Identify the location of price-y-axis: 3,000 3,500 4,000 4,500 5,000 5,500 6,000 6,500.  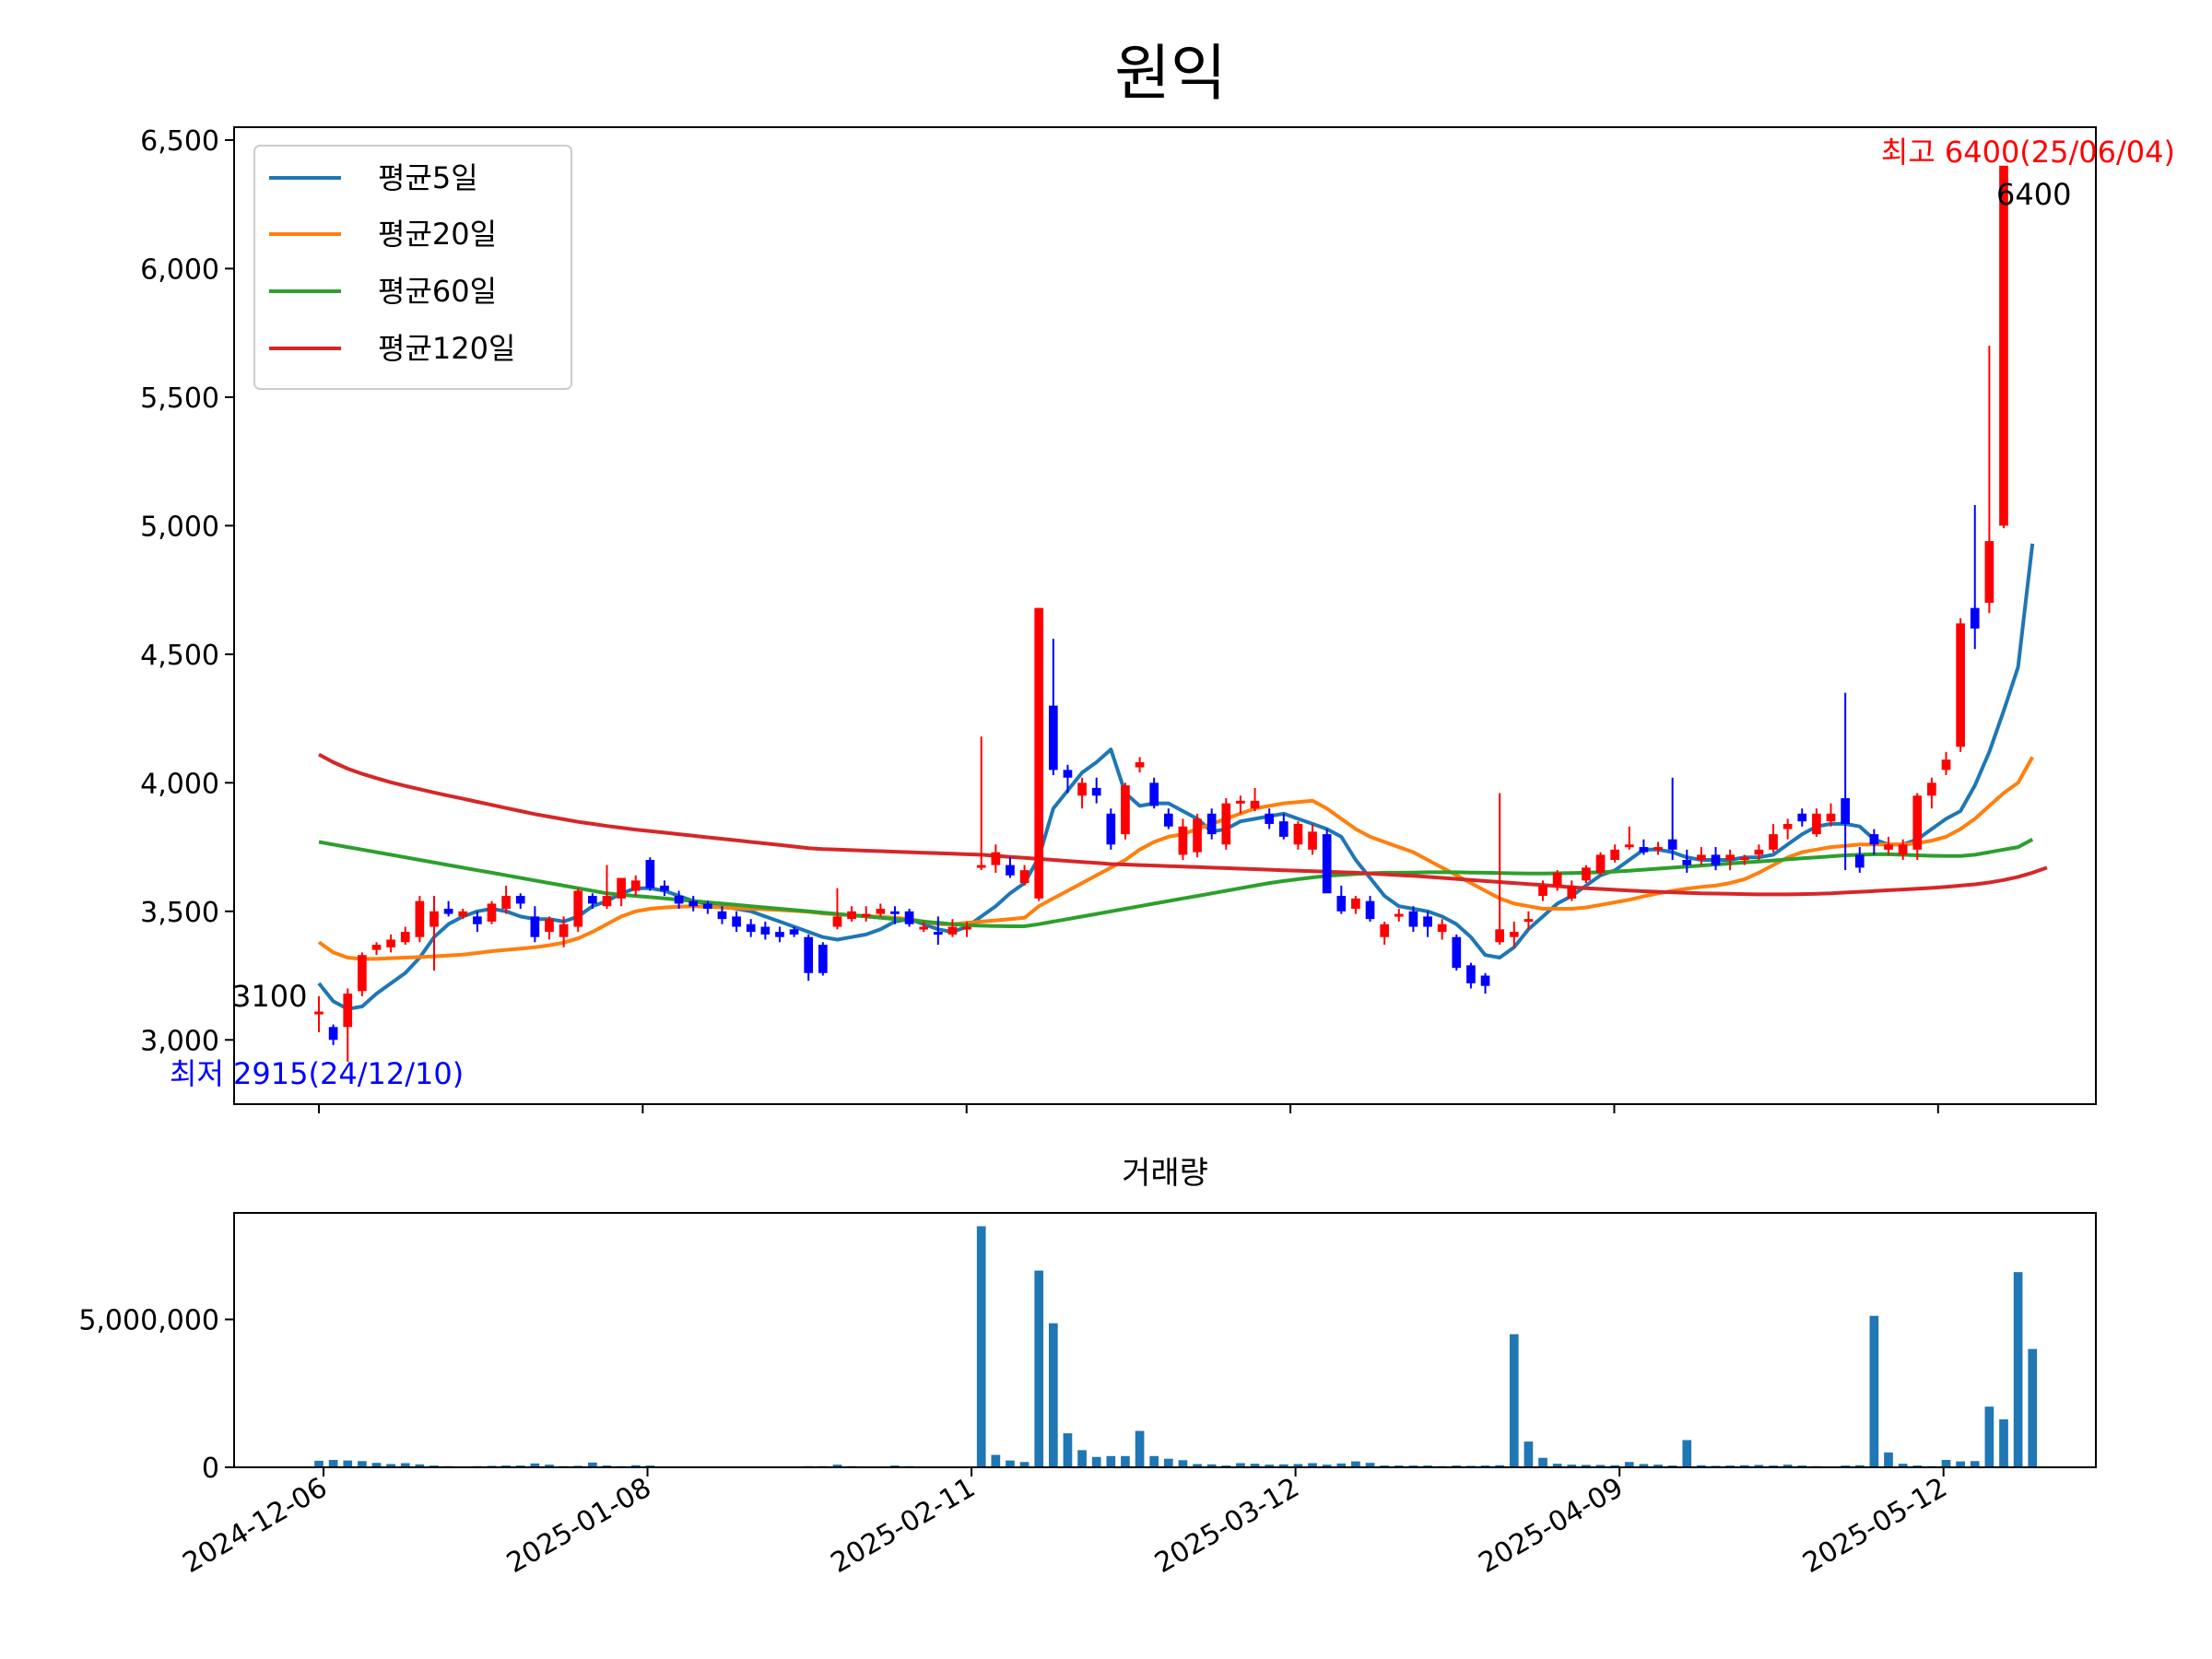
(187, 591).